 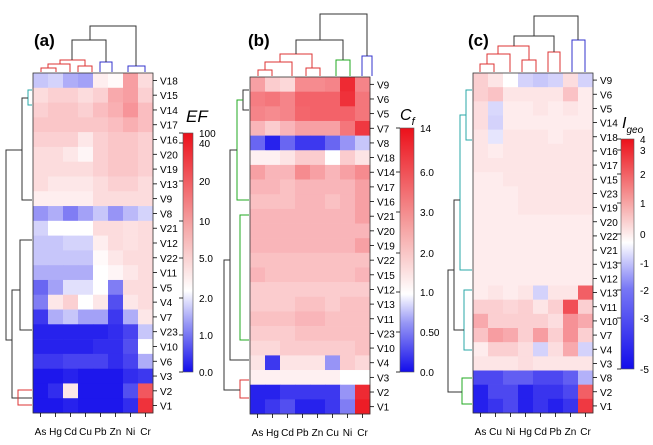 What do you see at coordinates (427, 373) in the screenshot?
I see `colorbar-tick-label: 0.0` at bounding box center [427, 373].